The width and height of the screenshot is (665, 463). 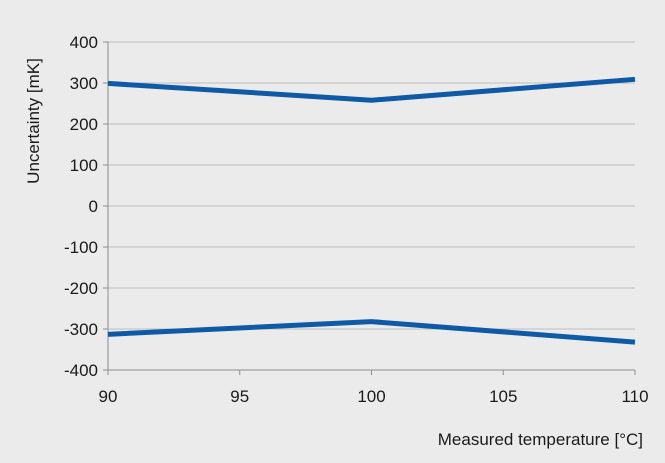 I want to click on y-tick-label: 100, so click(x=84, y=165).